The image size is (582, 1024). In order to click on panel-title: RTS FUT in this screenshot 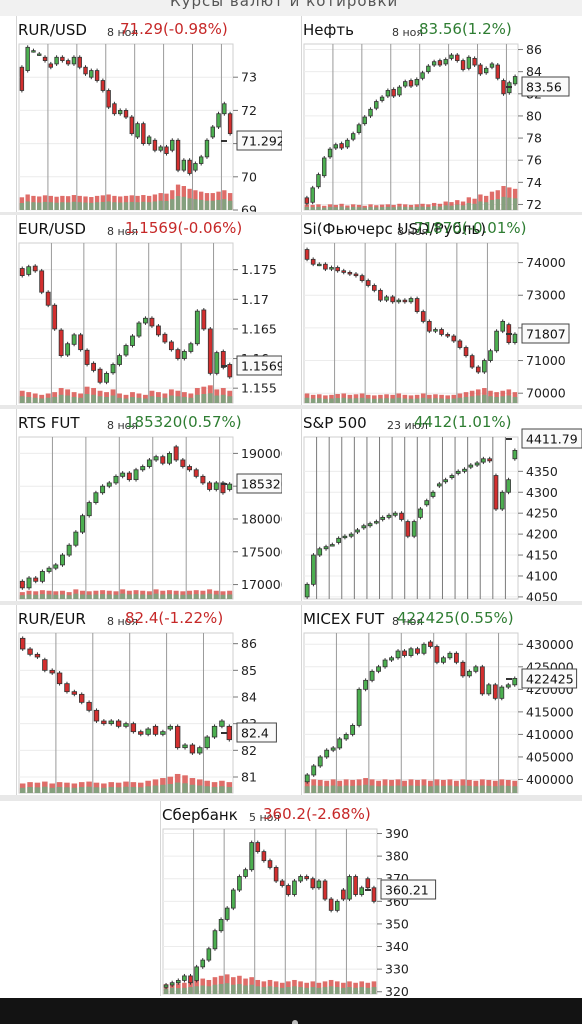, I will do `click(49, 423)`.